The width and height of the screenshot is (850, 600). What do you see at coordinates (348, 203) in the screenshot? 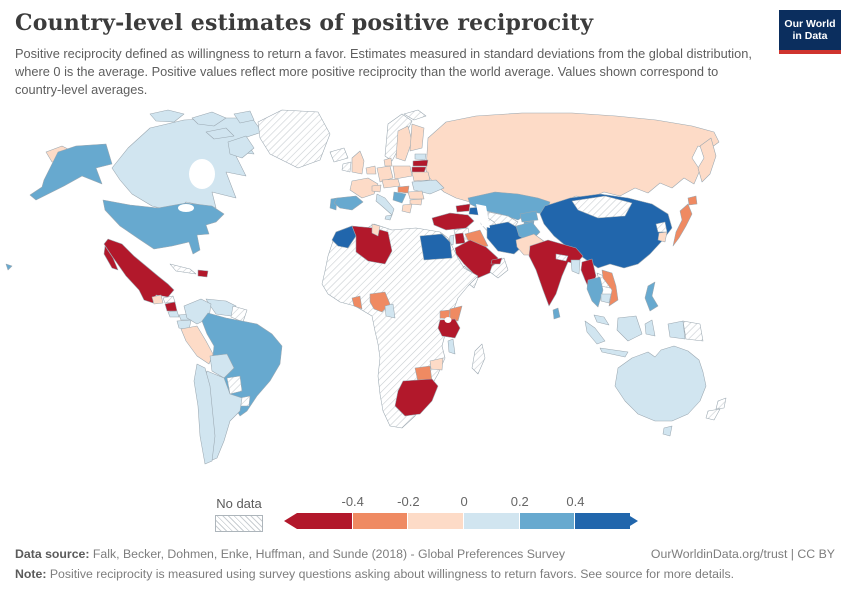
I see `country-spain` at bounding box center [348, 203].